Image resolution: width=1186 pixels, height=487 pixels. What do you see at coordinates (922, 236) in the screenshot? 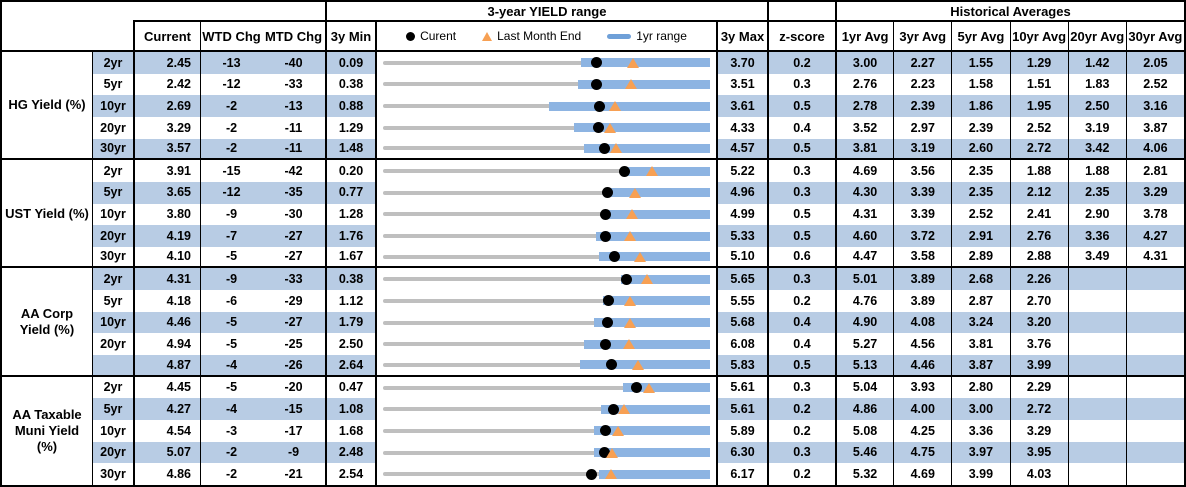
I see `cell-avg-3yr-avg: 3.72` at bounding box center [922, 236].